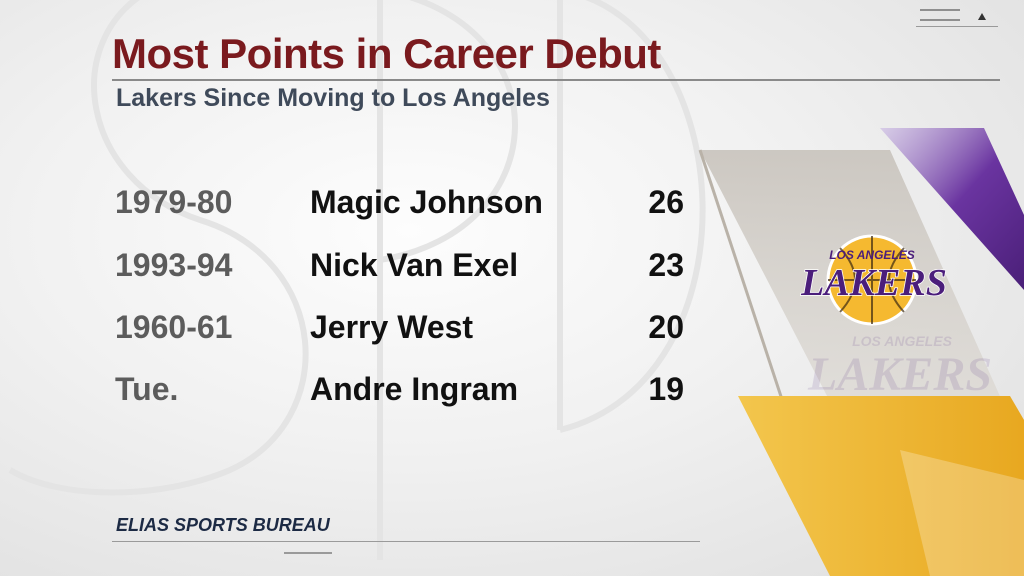 This screenshot has width=1024, height=576. What do you see at coordinates (982, 16) in the screenshot?
I see `up-arrow-icon` at bounding box center [982, 16].